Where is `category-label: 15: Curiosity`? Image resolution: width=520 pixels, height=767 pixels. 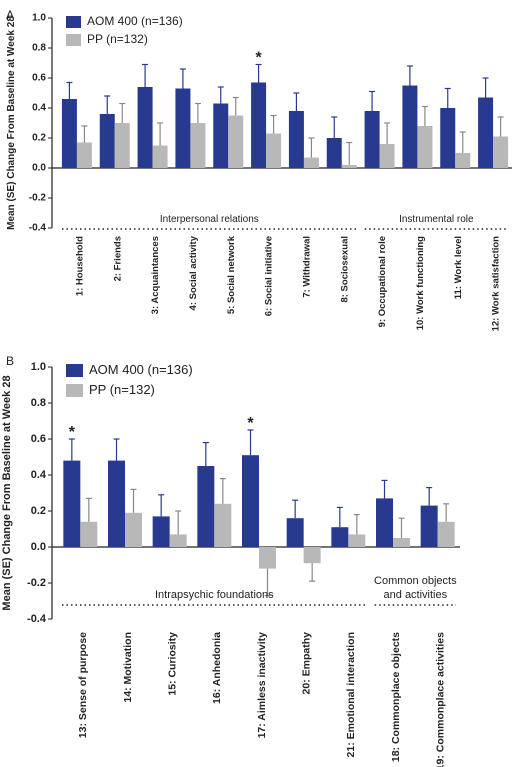
category-label: 15: Curiosity is located at coordinates (172, 664).